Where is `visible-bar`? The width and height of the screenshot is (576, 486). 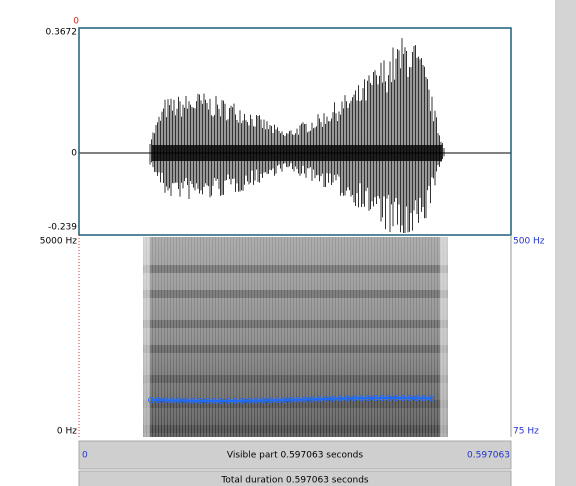 visible-bar is located at coordinates (295, 455).